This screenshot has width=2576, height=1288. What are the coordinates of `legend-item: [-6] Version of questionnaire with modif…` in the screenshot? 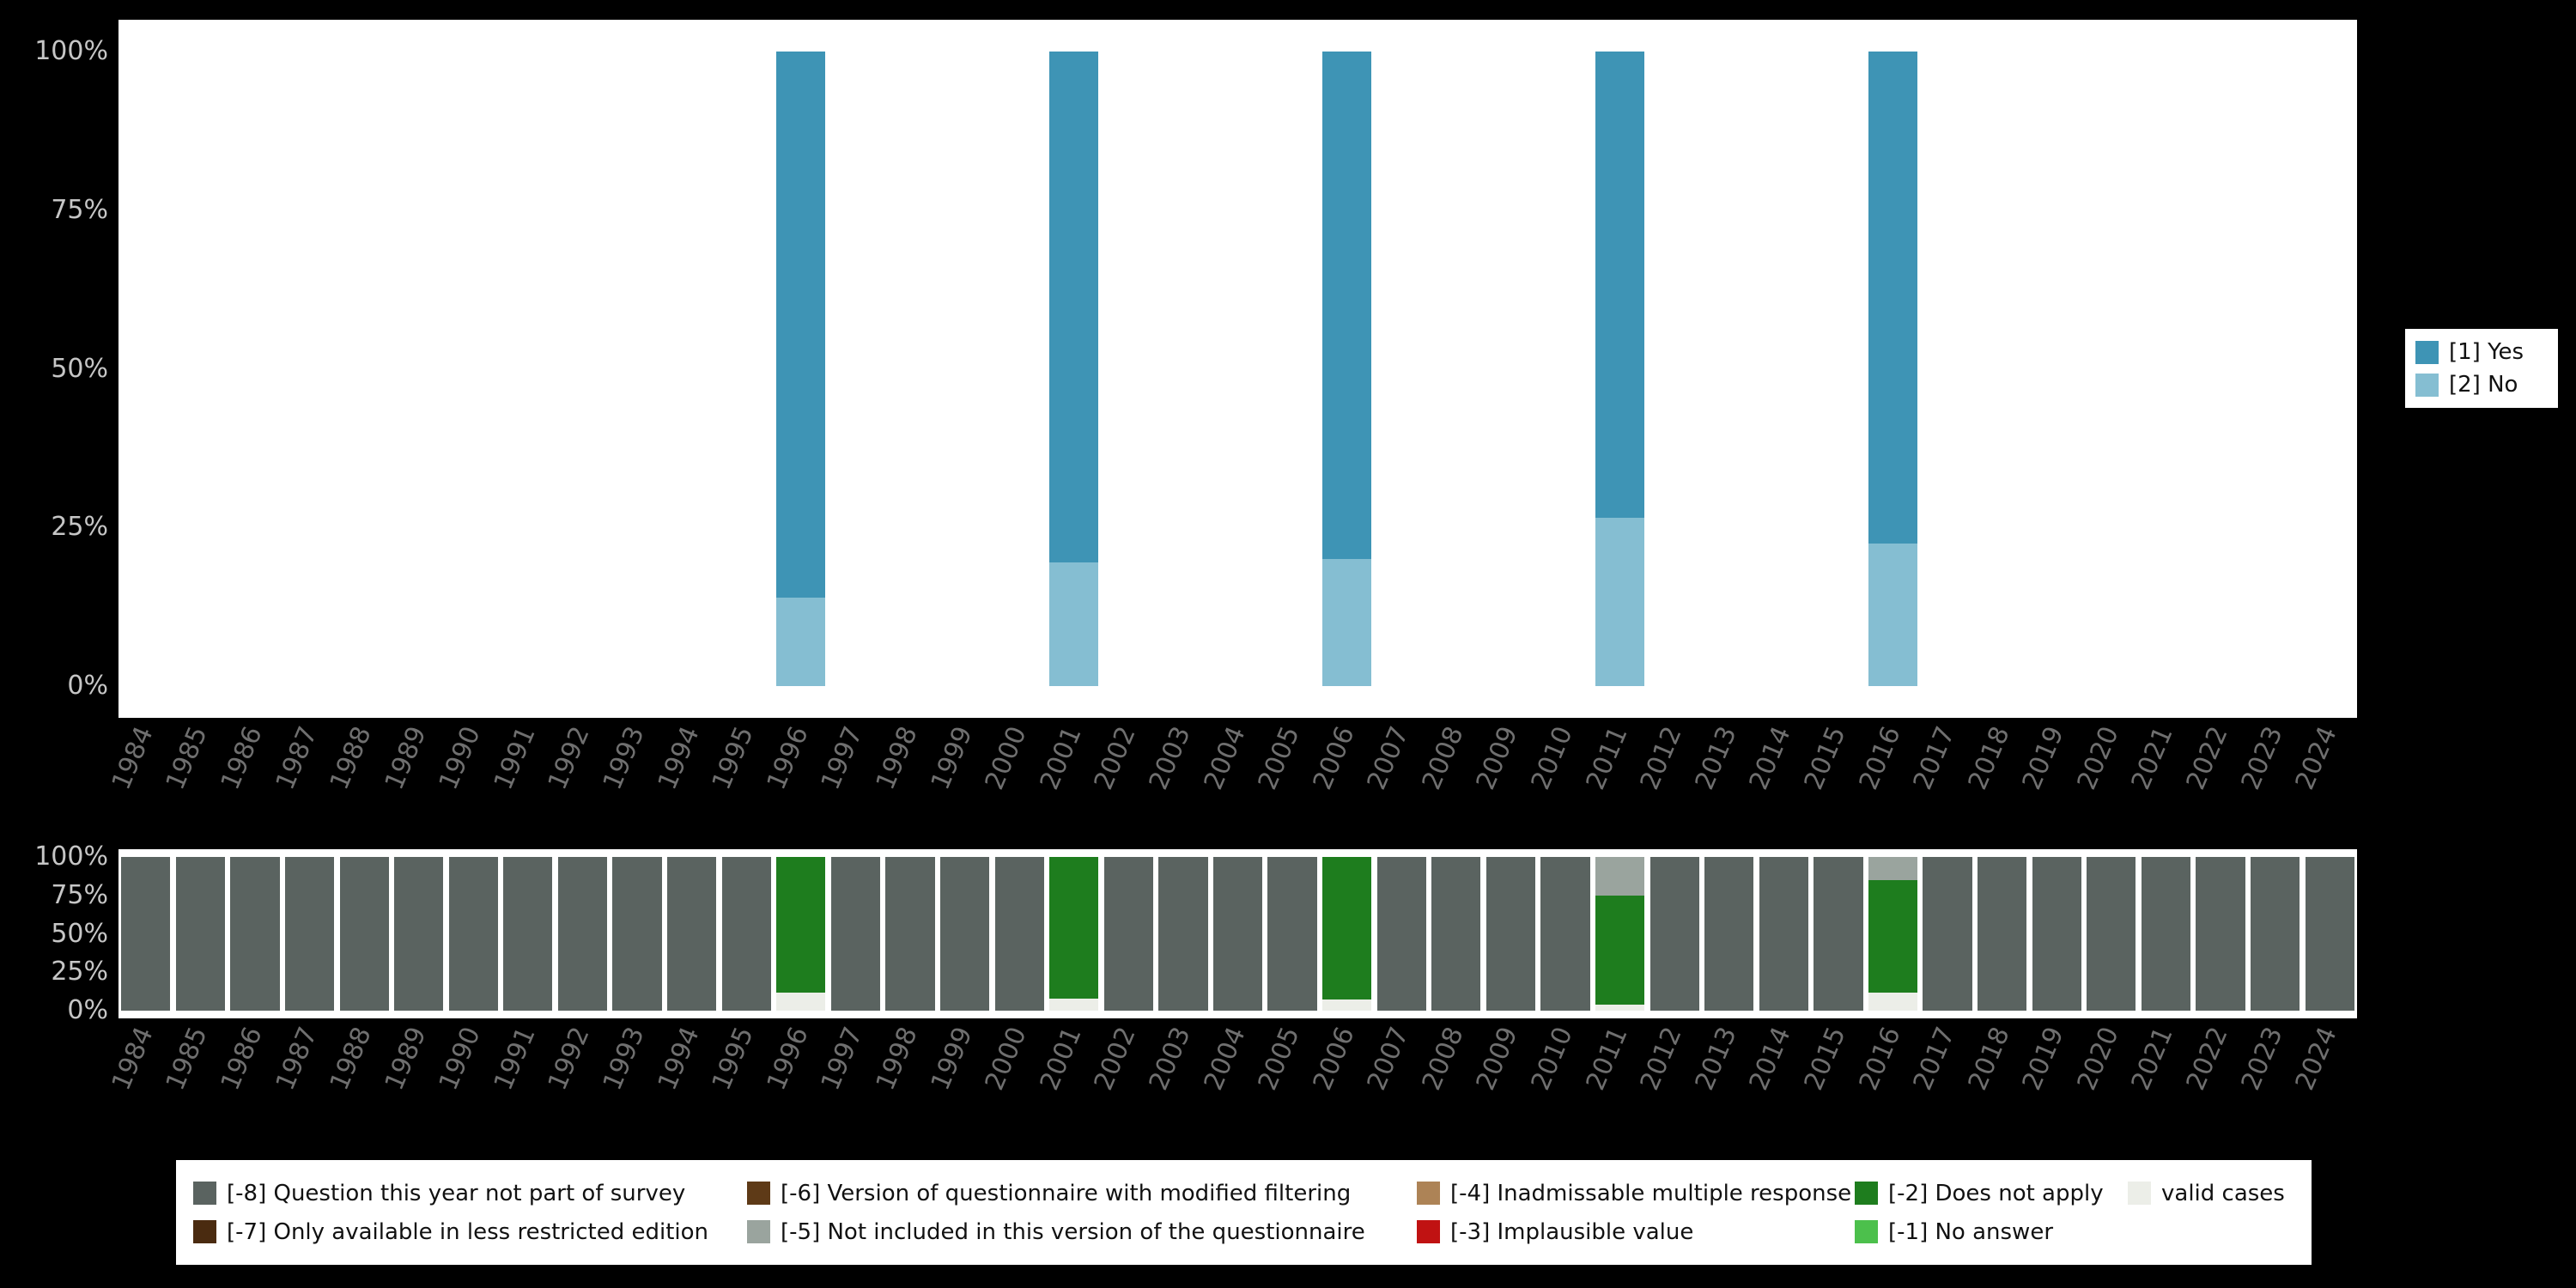 It's located at (1082, 1193).